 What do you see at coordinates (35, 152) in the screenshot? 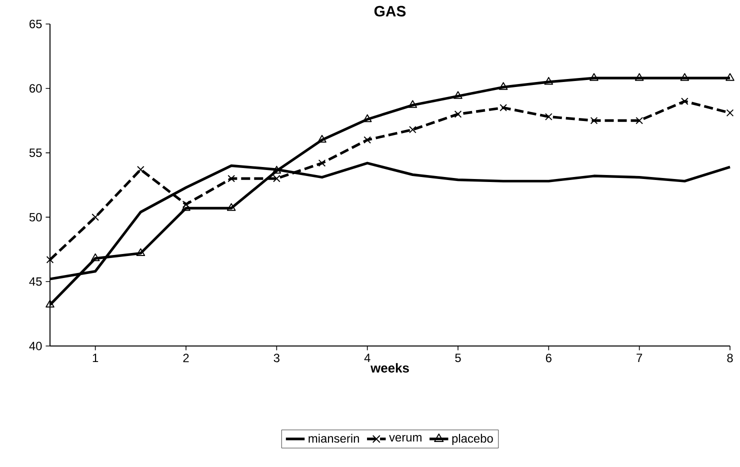
I see `y-tick-label: 55` at bounding box center [35, 152].